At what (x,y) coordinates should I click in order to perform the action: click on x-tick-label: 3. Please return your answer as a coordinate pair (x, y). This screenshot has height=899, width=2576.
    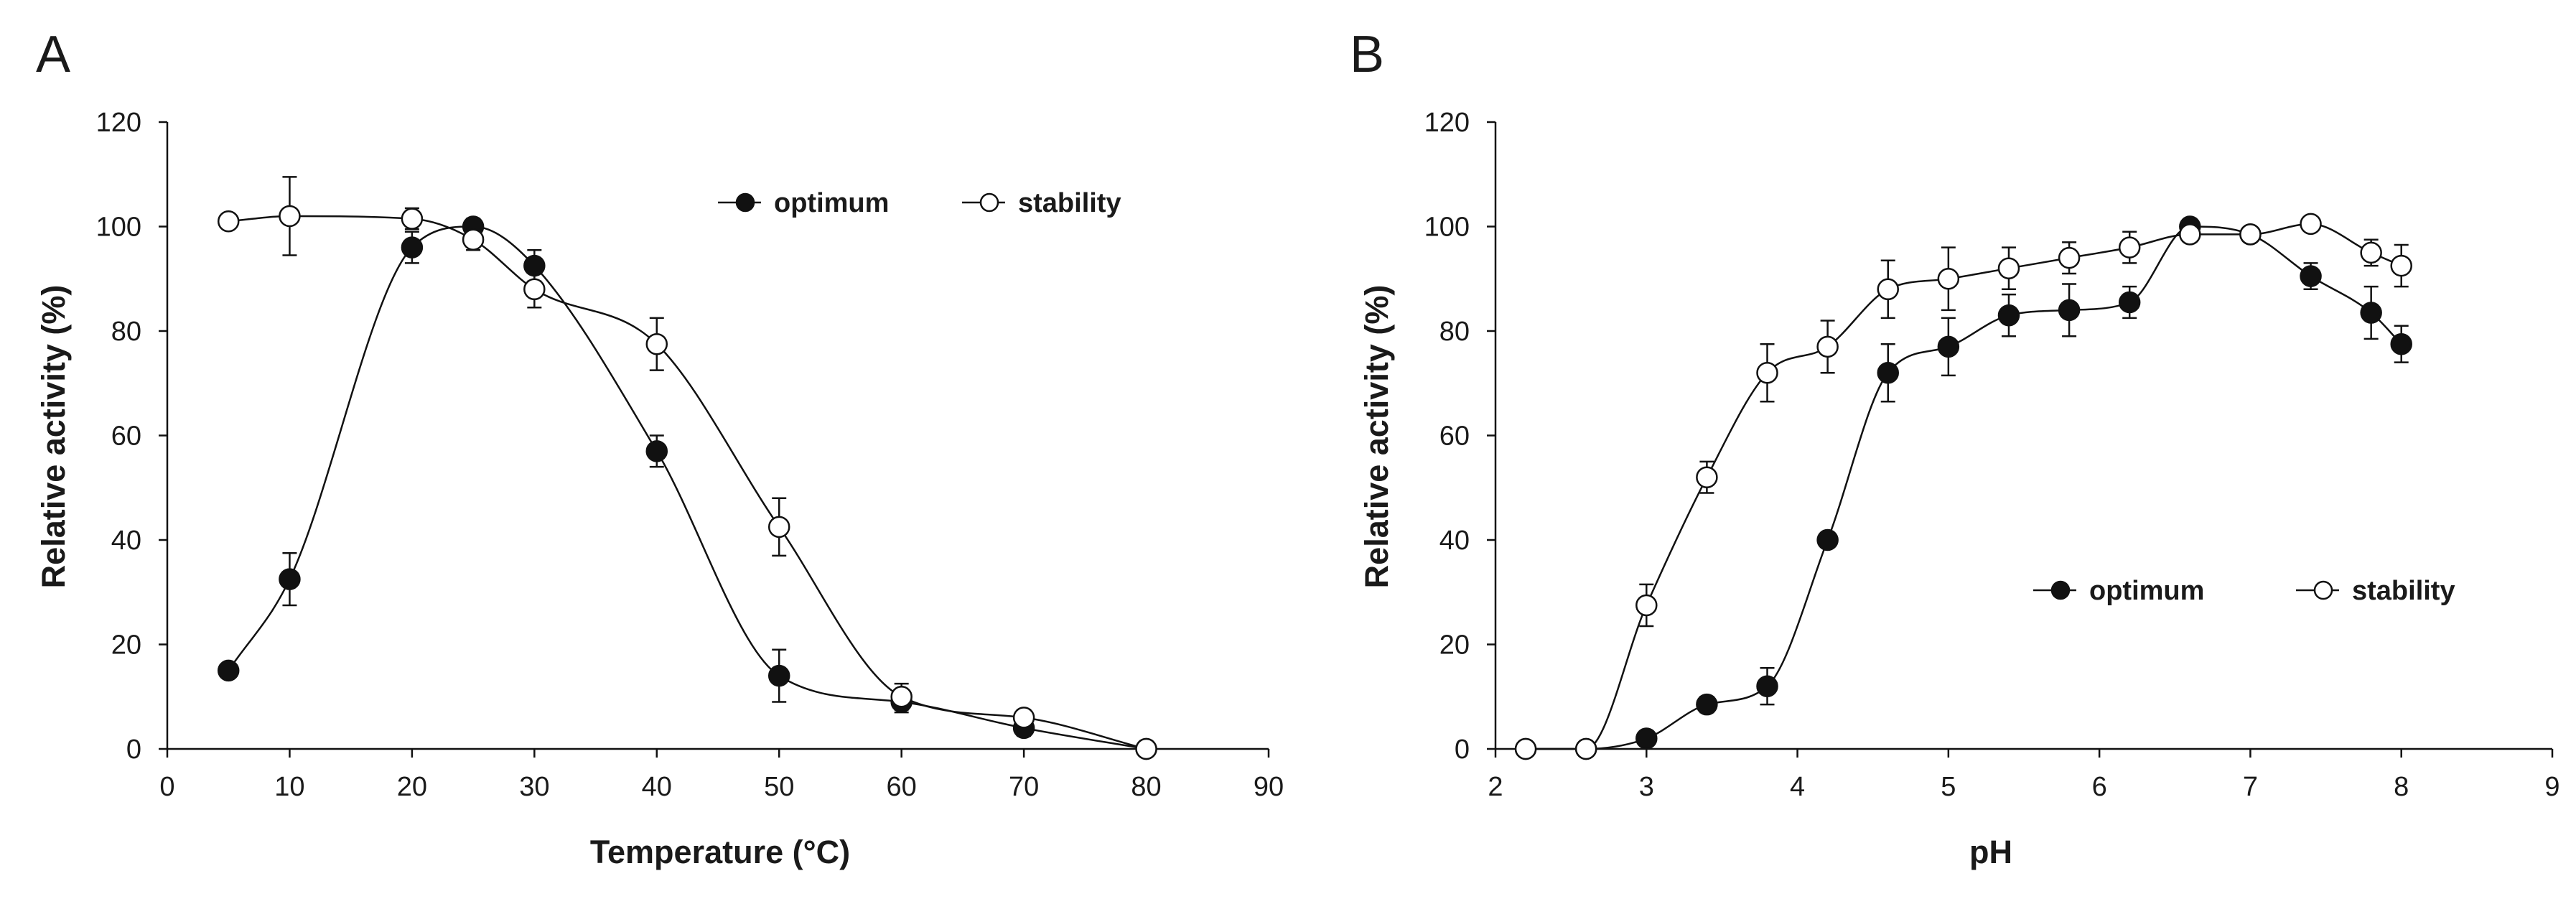
    Looking at the image, I should click on (1646, 787).